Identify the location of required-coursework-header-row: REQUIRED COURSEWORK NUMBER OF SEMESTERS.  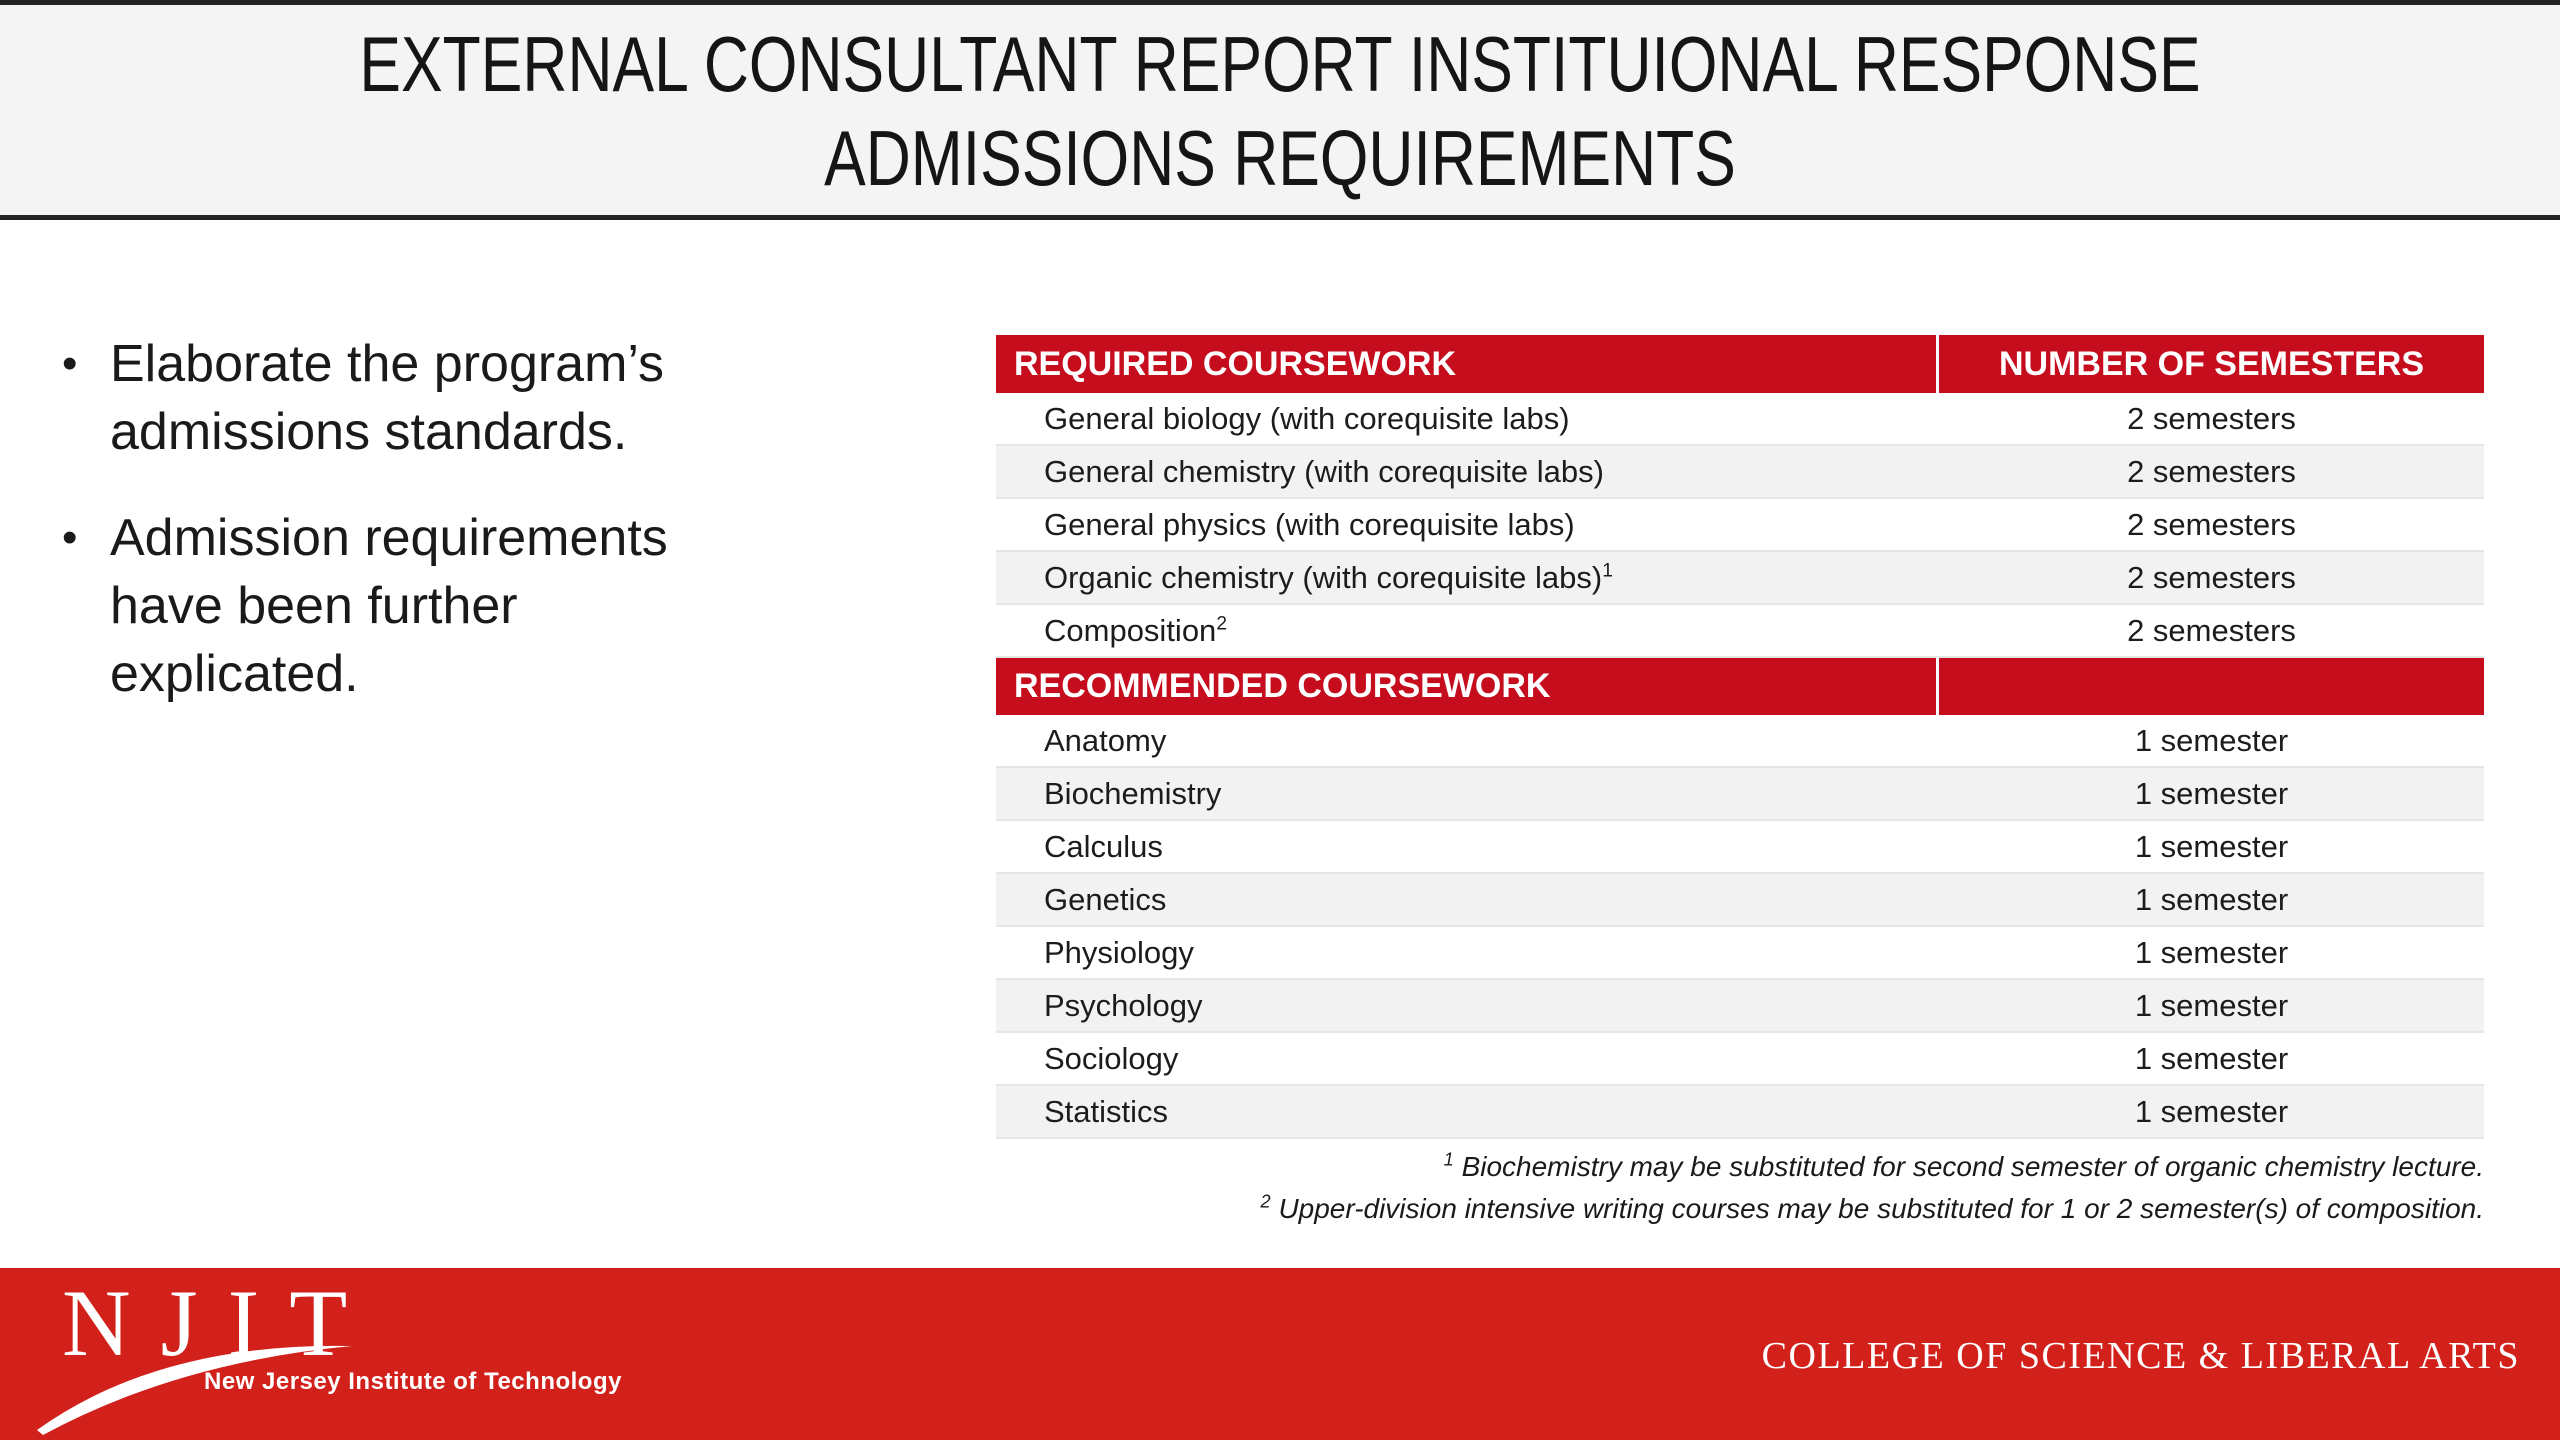
(1740, 364).